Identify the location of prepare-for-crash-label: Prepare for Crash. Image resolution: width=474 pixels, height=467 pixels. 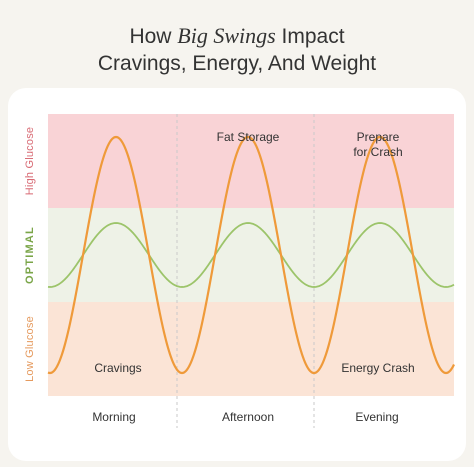
(378, 145).